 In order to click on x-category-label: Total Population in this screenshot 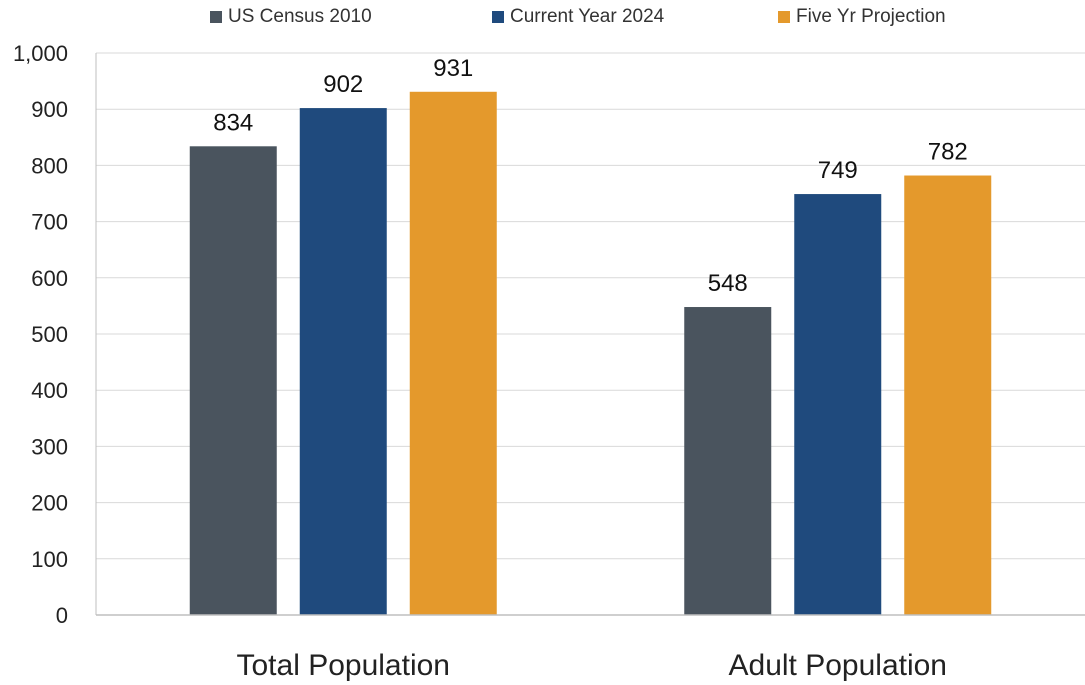, I will do `click(344, 665)`.